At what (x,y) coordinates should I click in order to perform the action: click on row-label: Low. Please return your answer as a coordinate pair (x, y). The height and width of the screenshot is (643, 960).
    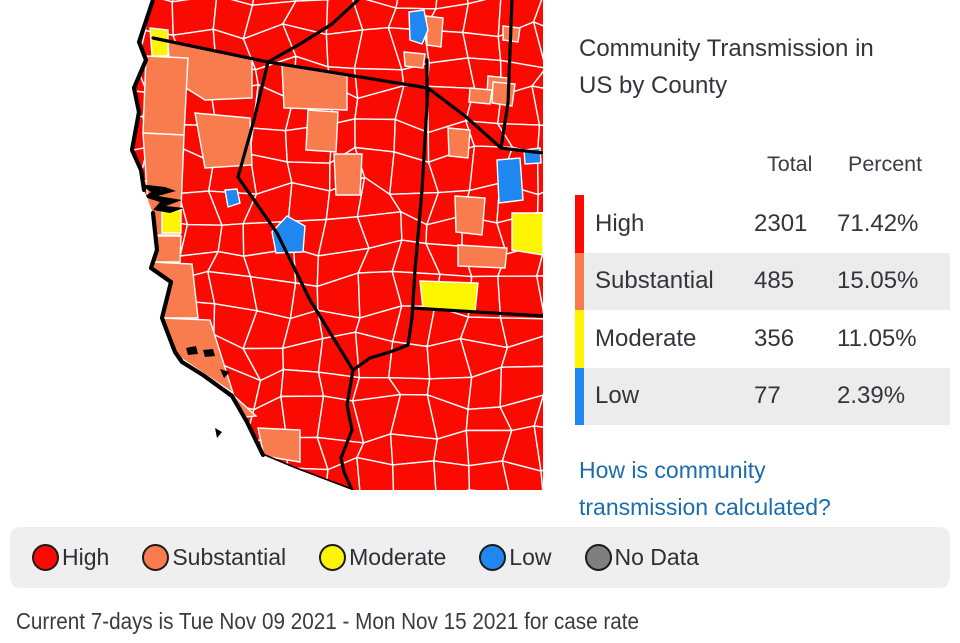
    Looking at the image, I should click on (617, 396).